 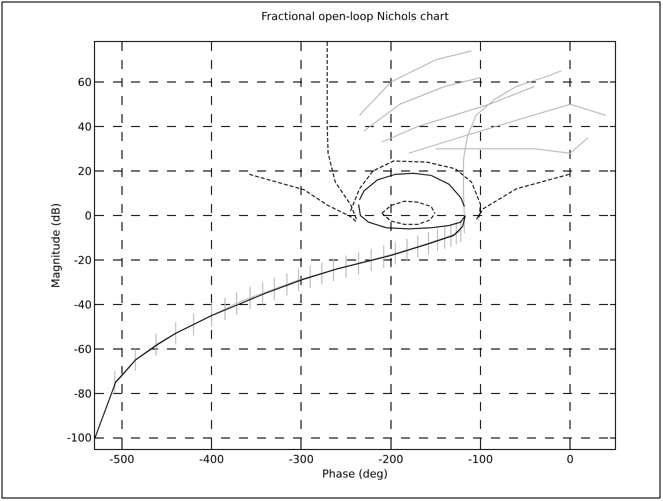 I want to click on x-tick-label: -100, so click(x=481, y=459).